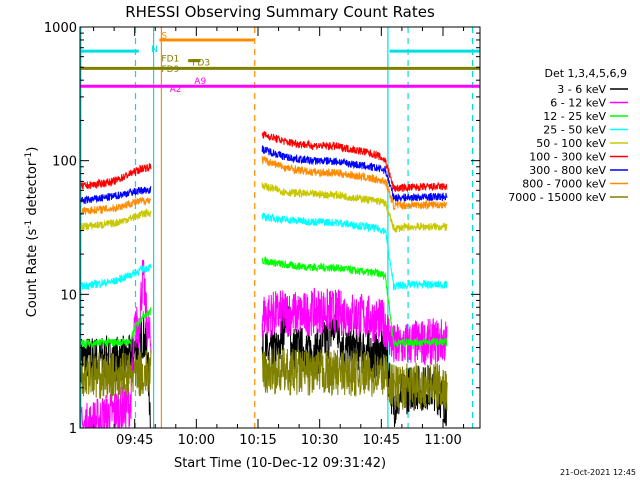 The image size is (640, 480). What do you see at coordinates (32, 190) in the screenshot?
I see `y-axis-label-mid: detector` at bounding box center [32, 190].